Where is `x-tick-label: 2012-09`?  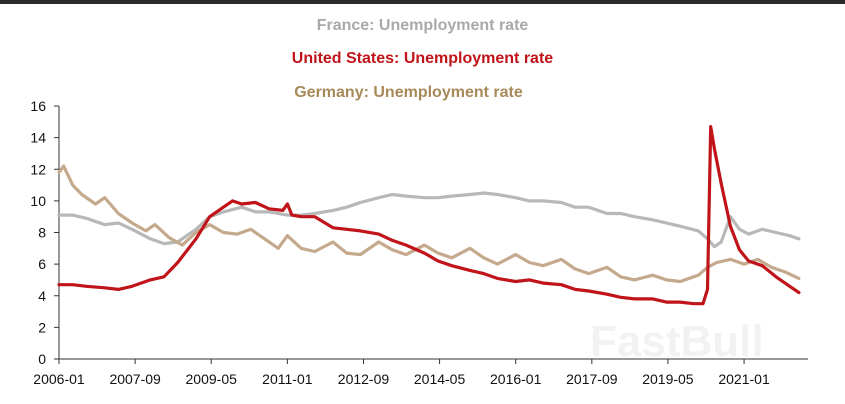
x-tick-label: 2012-09 is located at coordinates (364, 379).